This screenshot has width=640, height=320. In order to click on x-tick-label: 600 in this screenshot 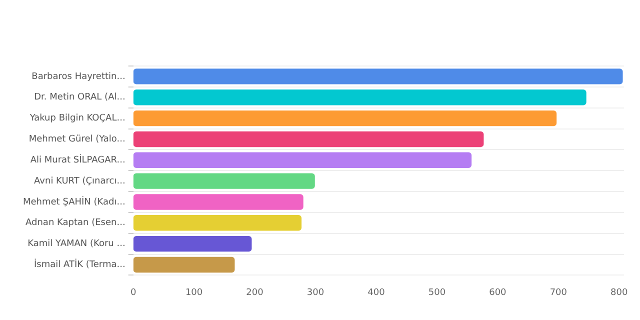, I will do `click(498, 293)`.